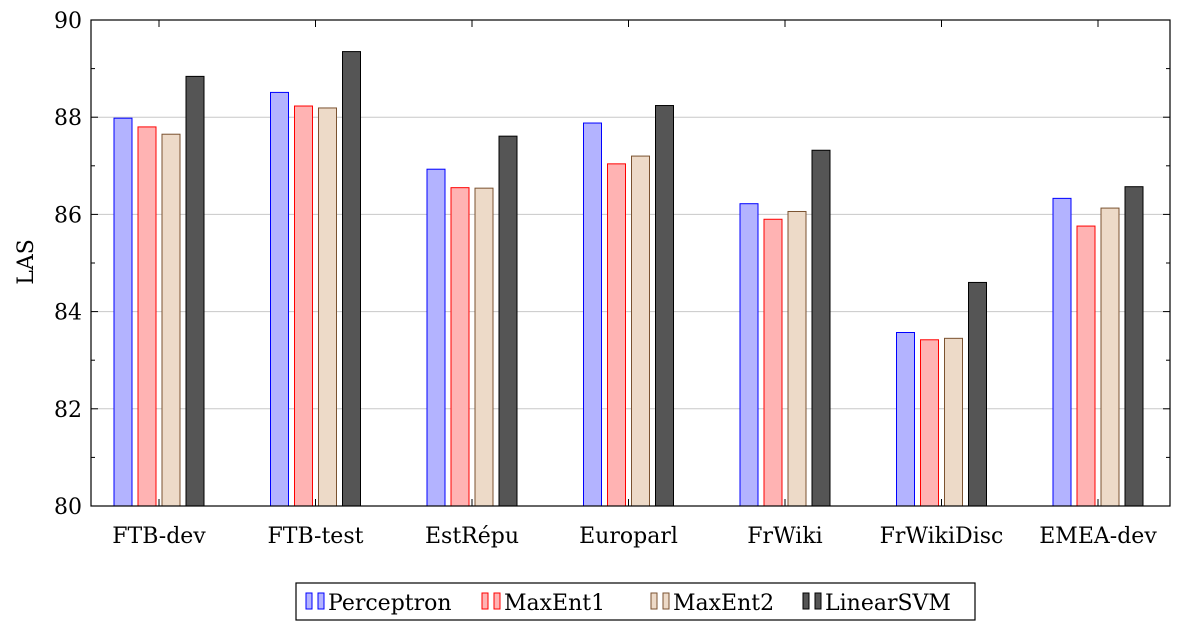 The height and width of the screenshot is (621, 1181). What do you see at coordinates (484, 347) in the screenshot?
I see `bar-maxent2-estrépu` at bounding box center [484, 347].